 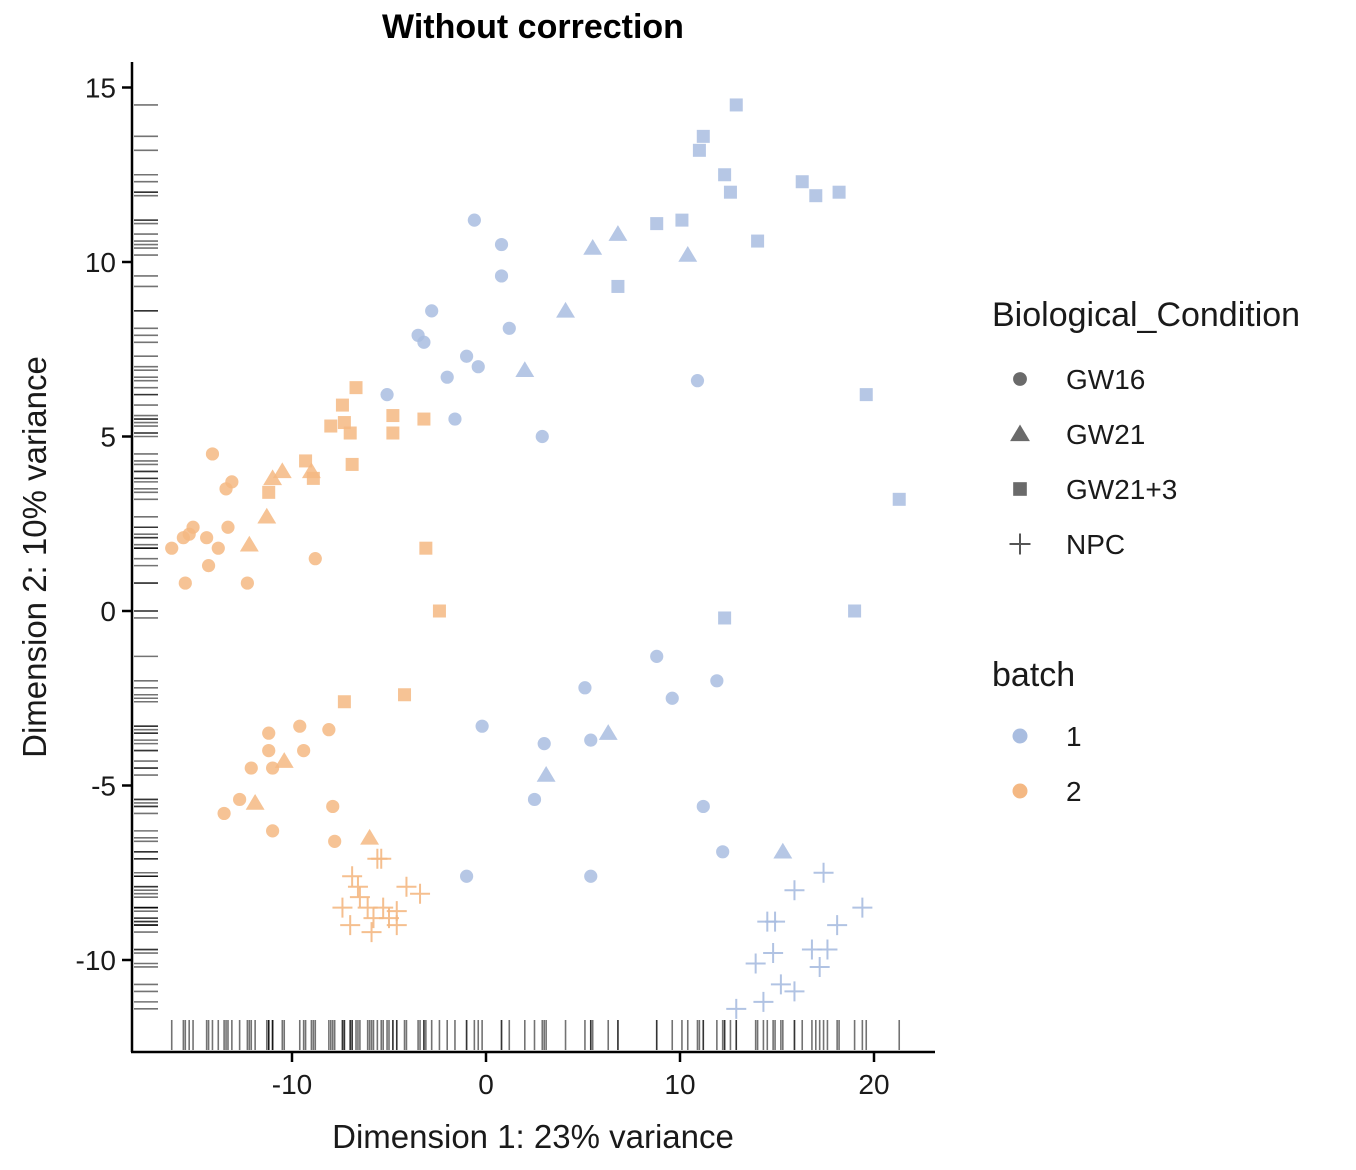 I want to click on legend-item-label: GW21, so click(x=1105, y=434).